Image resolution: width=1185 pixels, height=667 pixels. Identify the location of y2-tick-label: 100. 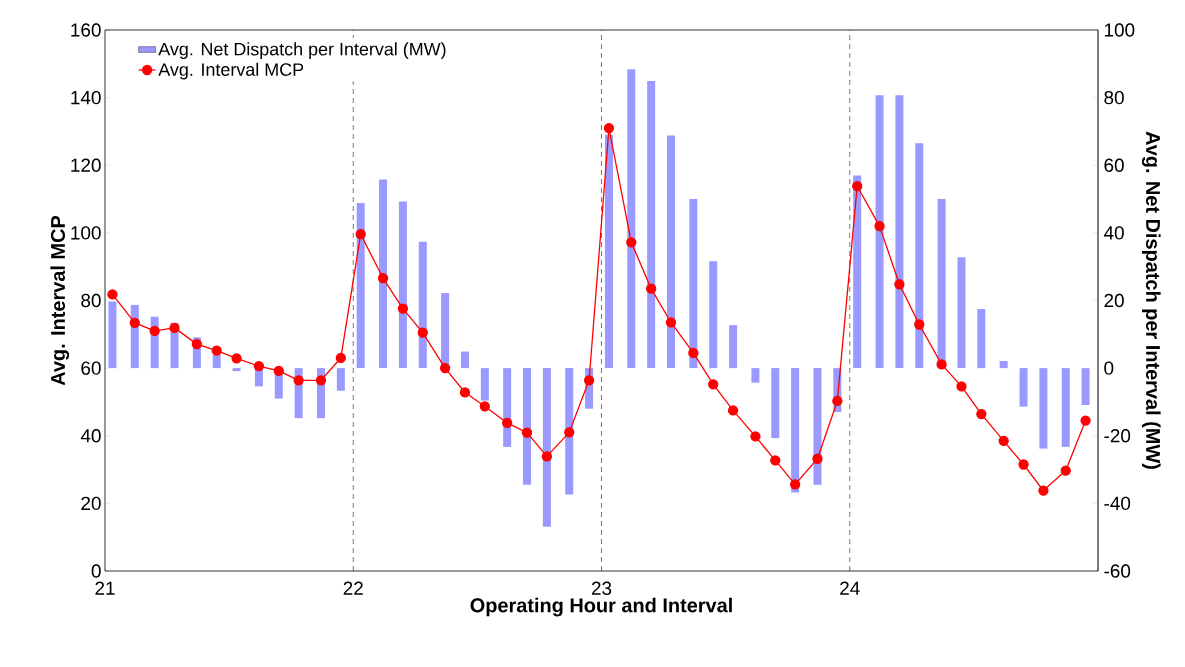
(1119, 30).